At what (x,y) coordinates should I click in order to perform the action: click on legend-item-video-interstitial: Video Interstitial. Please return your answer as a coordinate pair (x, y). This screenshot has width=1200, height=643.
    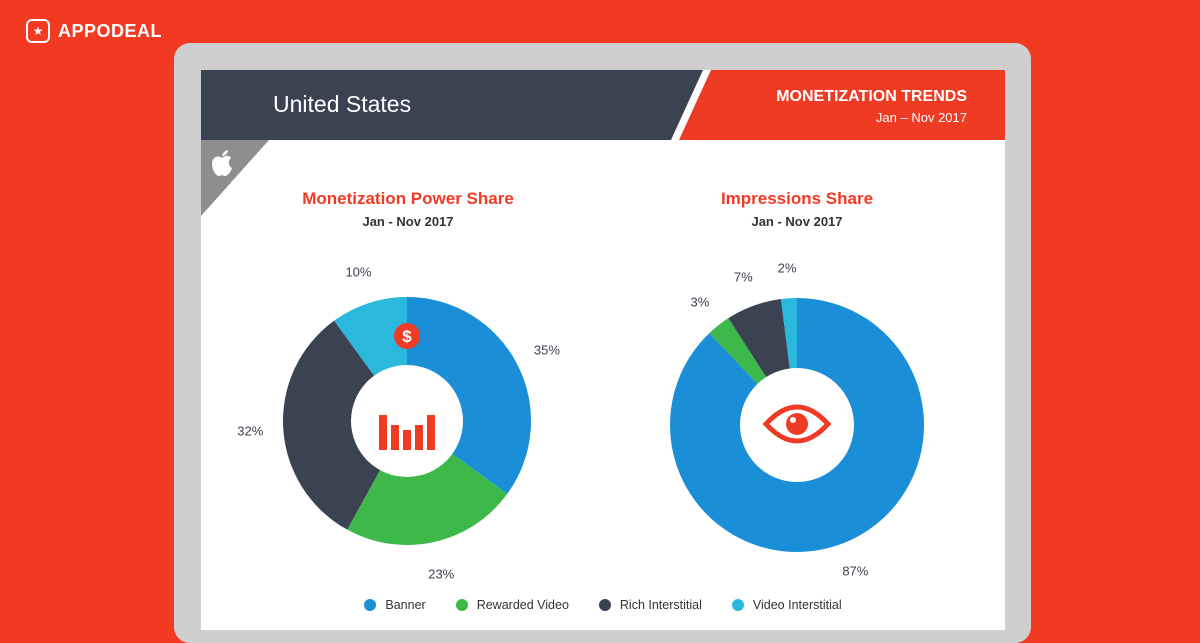
    Looking at the image, I should click on (786, 605).